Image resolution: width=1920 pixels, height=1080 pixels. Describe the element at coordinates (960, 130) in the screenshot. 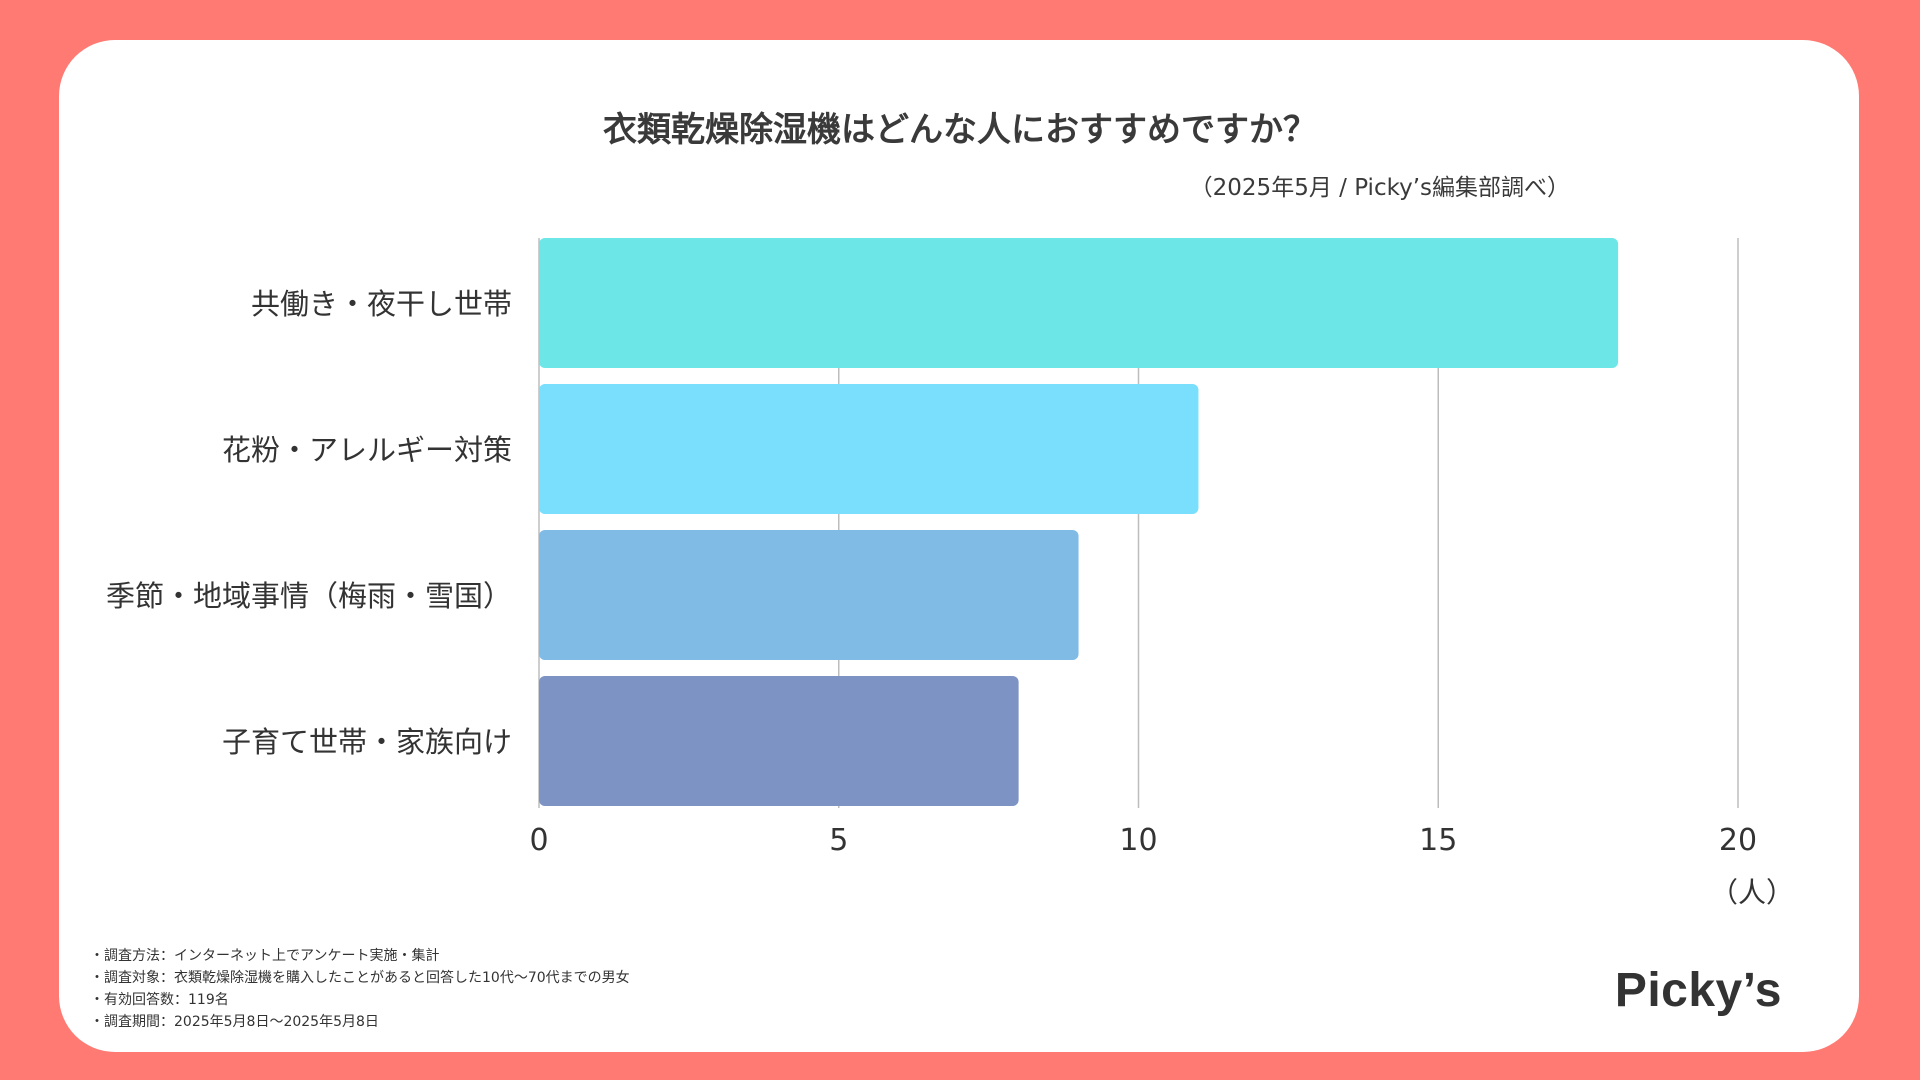

I see `chart-title: 衣類乾燥除湿機はどんな人におすすめですか？` at that location.